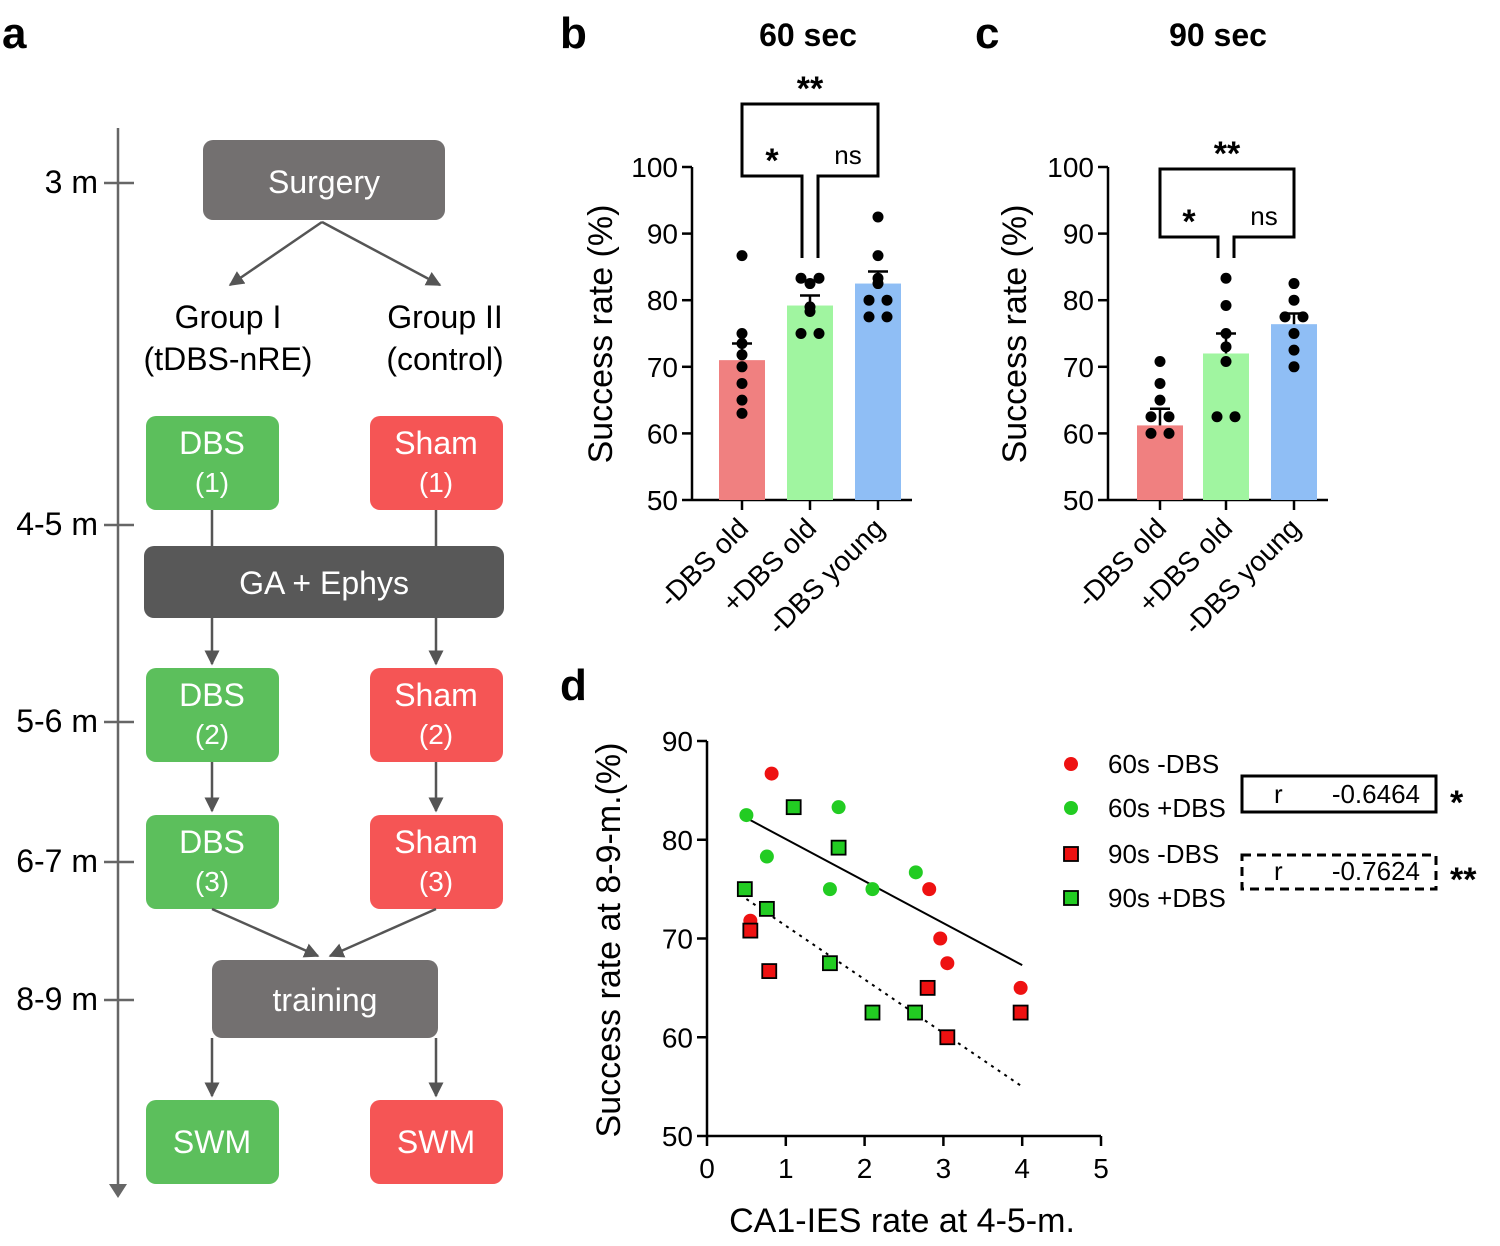 The width and height of the screenshot is (1500, 1246). What do you see at coordinates (786, 1168) in the screenshot?
I see `x-tick-label: 1` at bounding box center [786, 1168].